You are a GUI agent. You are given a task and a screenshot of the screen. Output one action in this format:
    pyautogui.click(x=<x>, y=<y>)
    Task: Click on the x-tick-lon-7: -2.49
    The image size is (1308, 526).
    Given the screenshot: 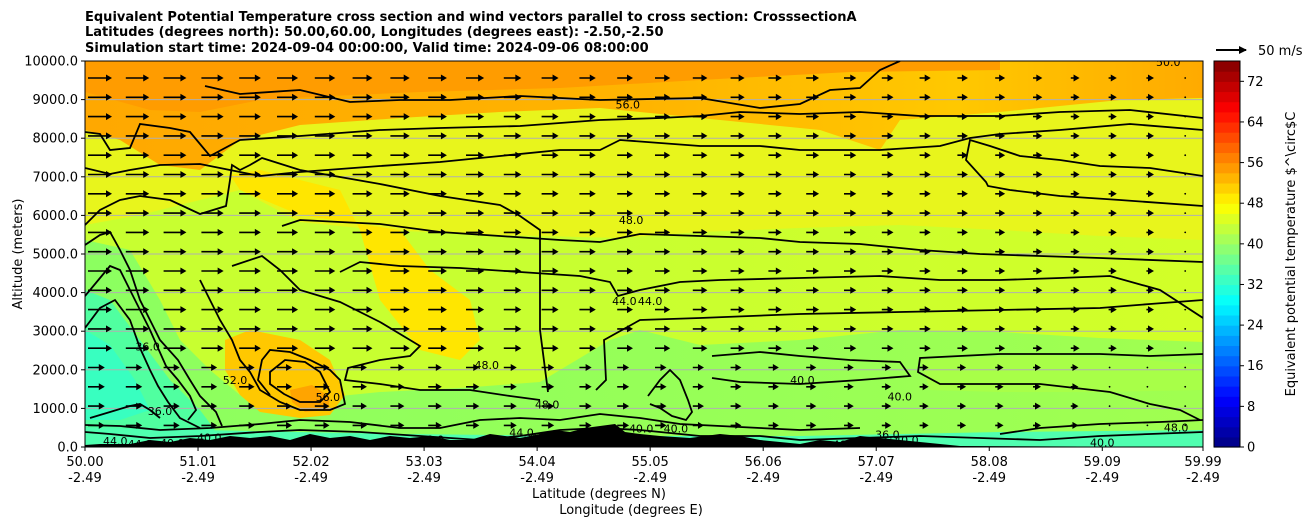 What is the action you would take?
    pyautogui.click(x=876, y=478)
    